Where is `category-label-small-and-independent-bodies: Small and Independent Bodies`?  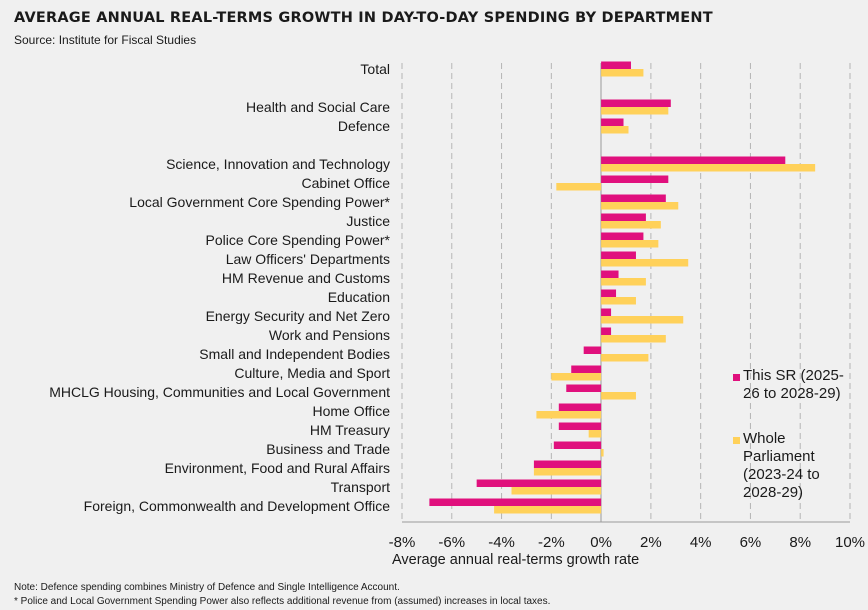 category-label-small-and-independent-bodies: Small and Independent Bodies is located at coordinates (294, 354).